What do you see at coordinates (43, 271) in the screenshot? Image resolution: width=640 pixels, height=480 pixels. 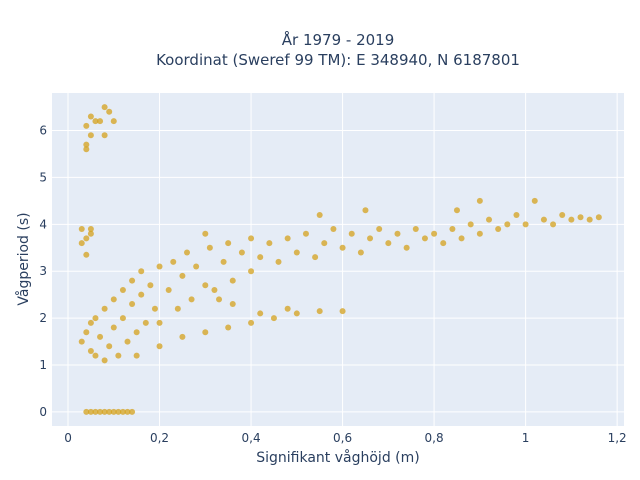 I see `y-axis-ticks: 0 1 2 3 4 5 6` at bounding box center [43, 271].